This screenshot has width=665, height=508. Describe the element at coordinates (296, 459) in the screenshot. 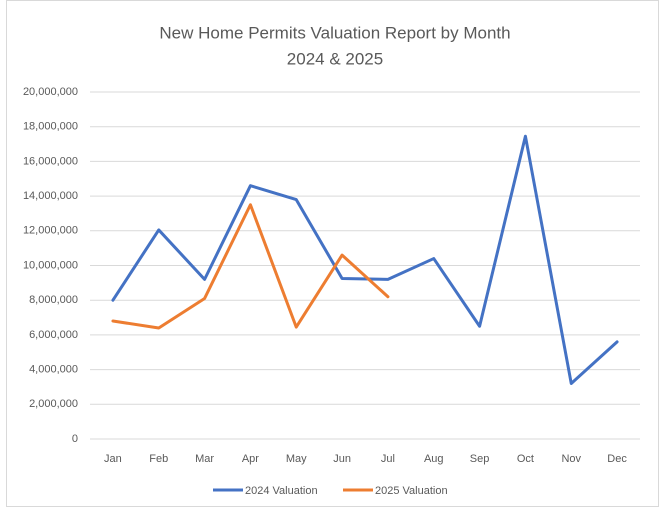

I see `x-tick-label: May` at that location.